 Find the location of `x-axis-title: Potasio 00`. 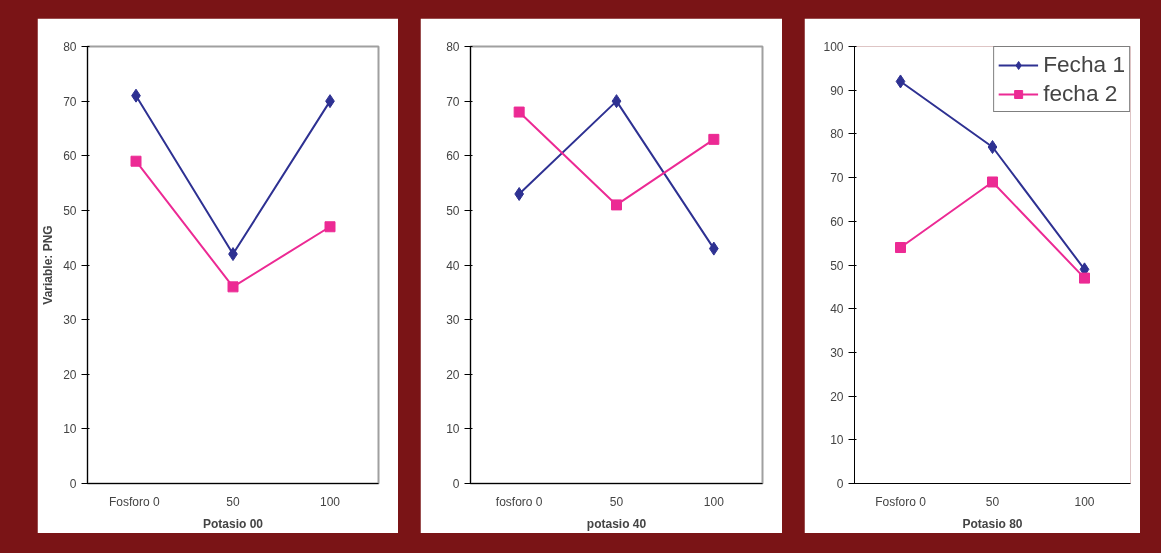

x-axis-title: Potasio 00 is located at coordinates (233, 523).